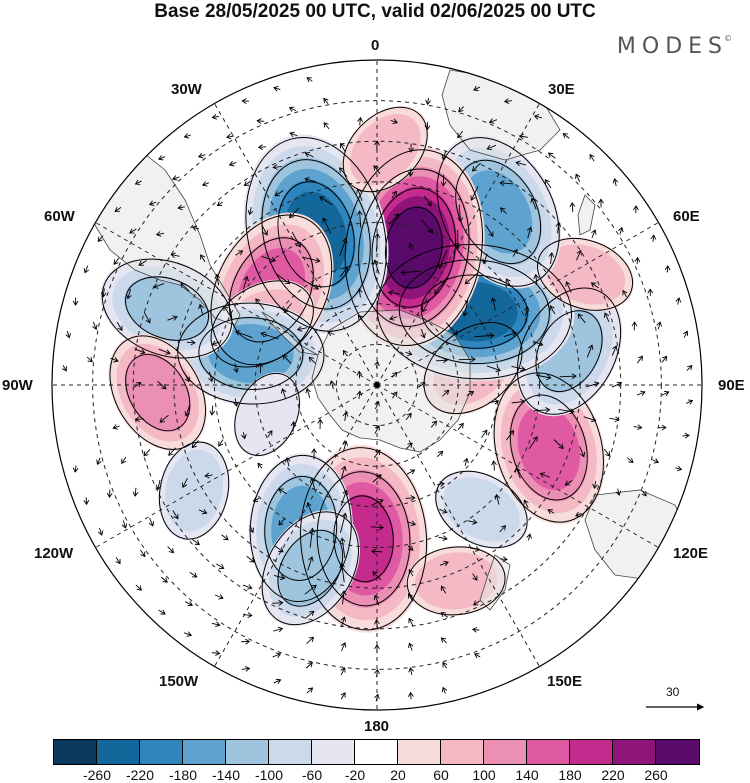 This screenshot has height=783, width=750. I want to click on colorbar-tick-label: 220, so click(613, 775).